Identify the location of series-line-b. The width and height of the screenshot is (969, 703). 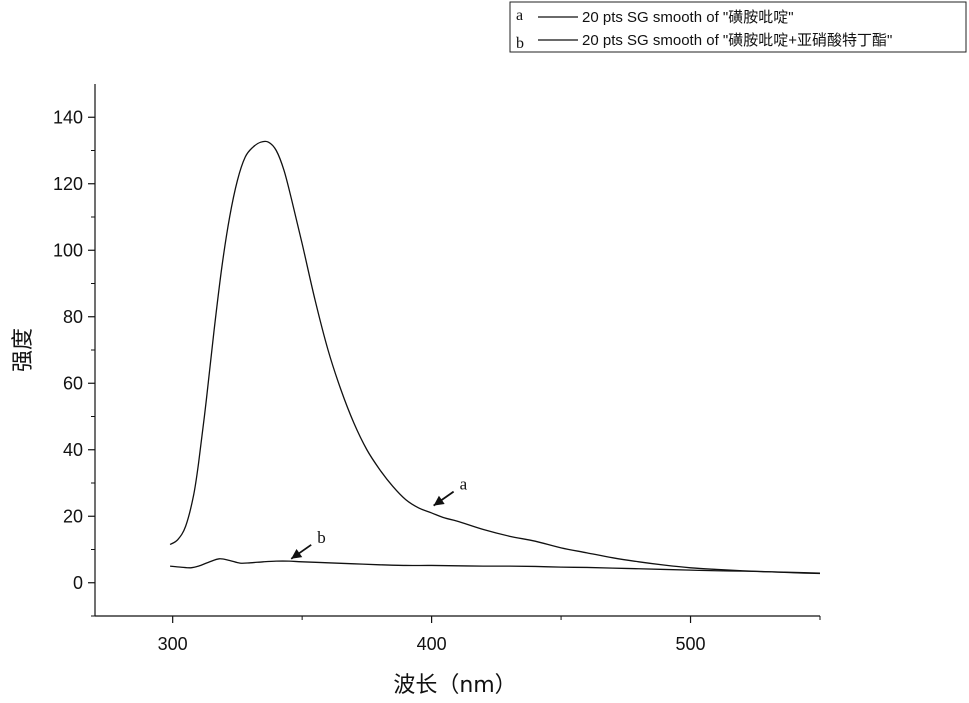
(495, 566).